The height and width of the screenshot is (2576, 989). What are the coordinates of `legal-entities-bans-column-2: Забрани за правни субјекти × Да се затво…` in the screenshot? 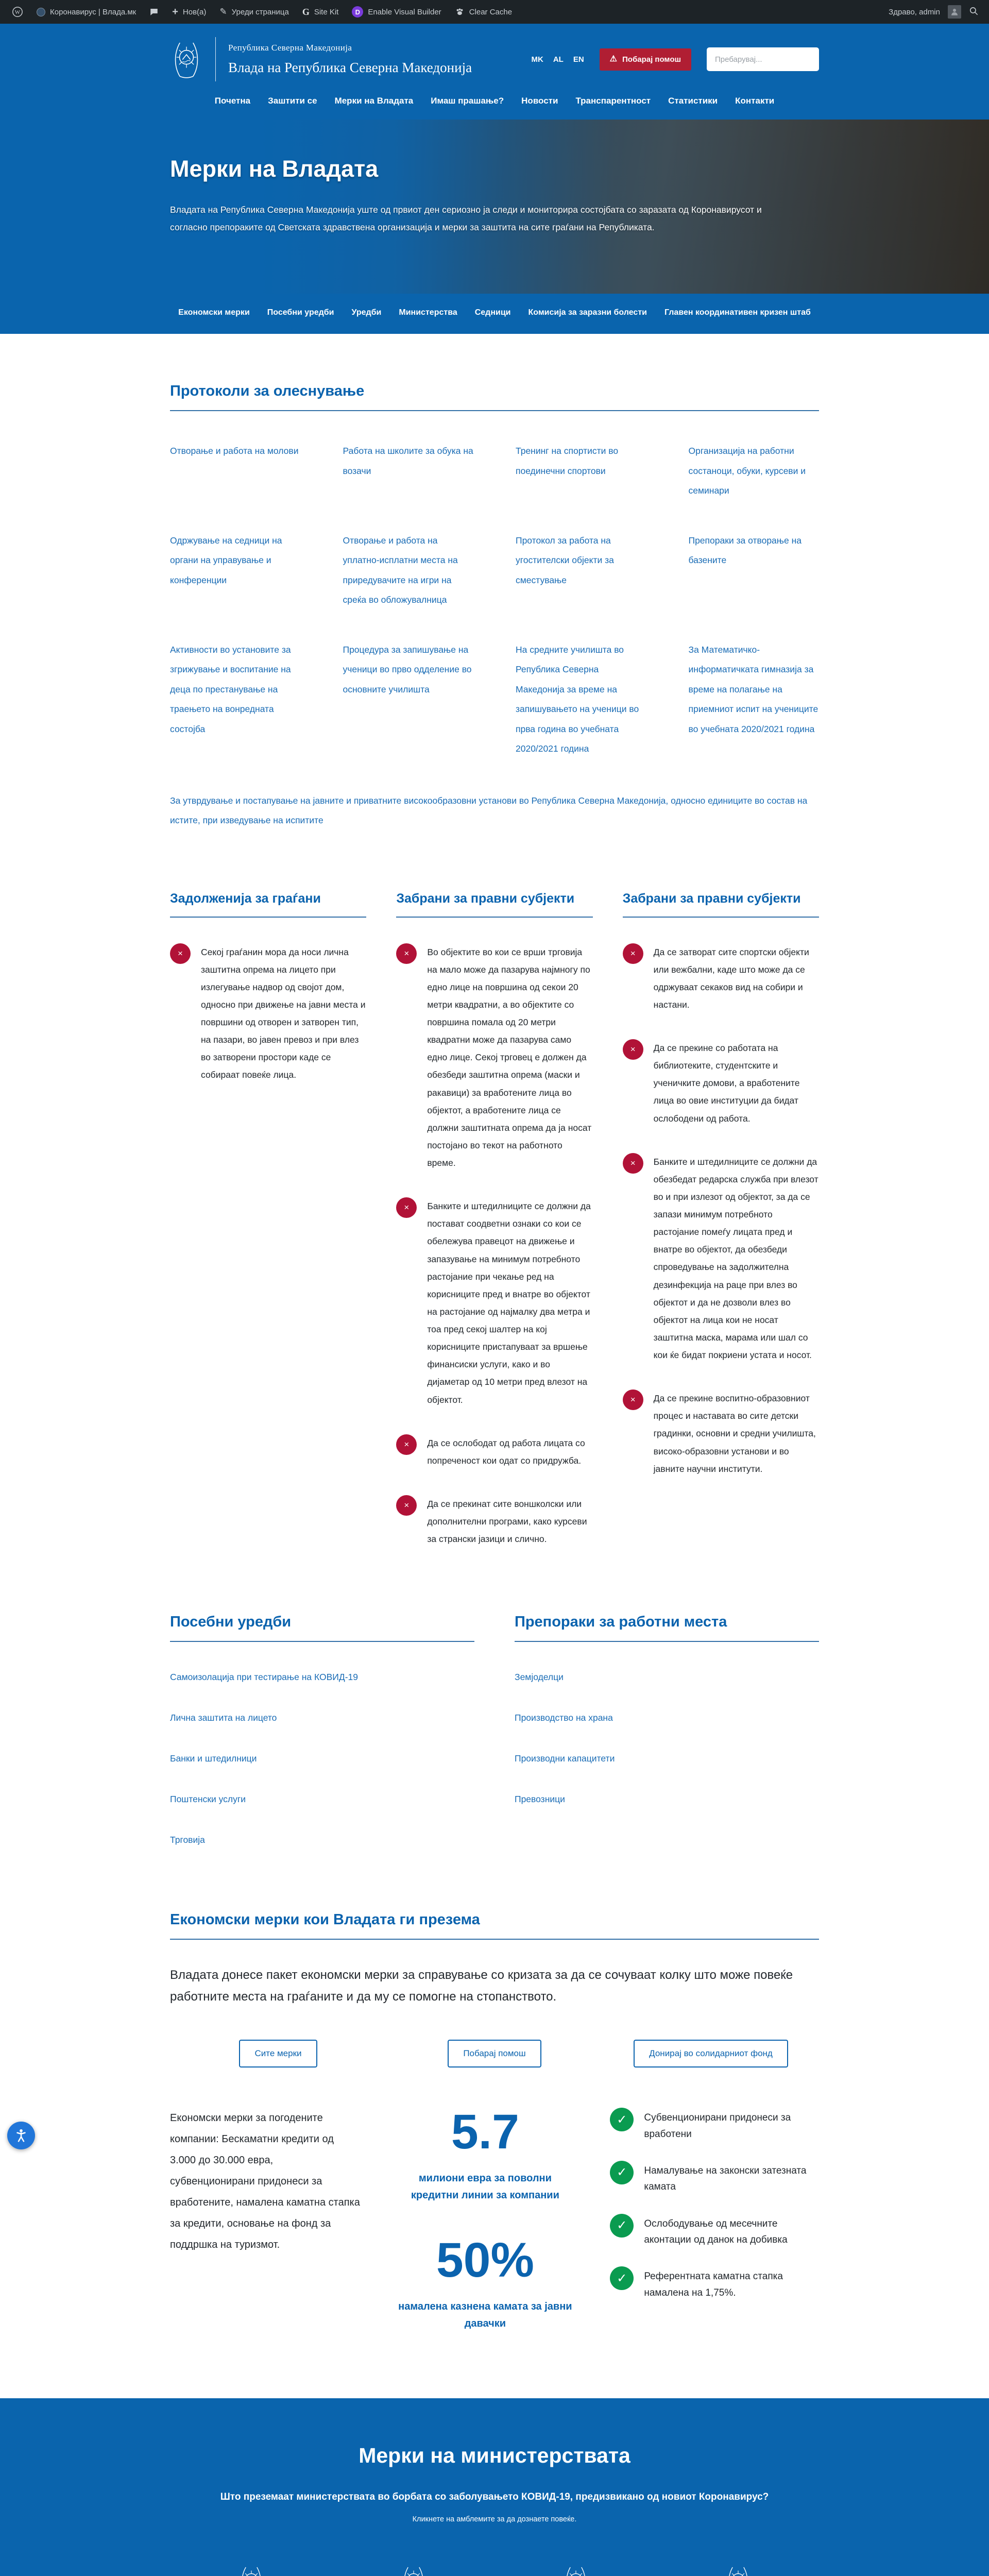 It's located at (720, 1185).